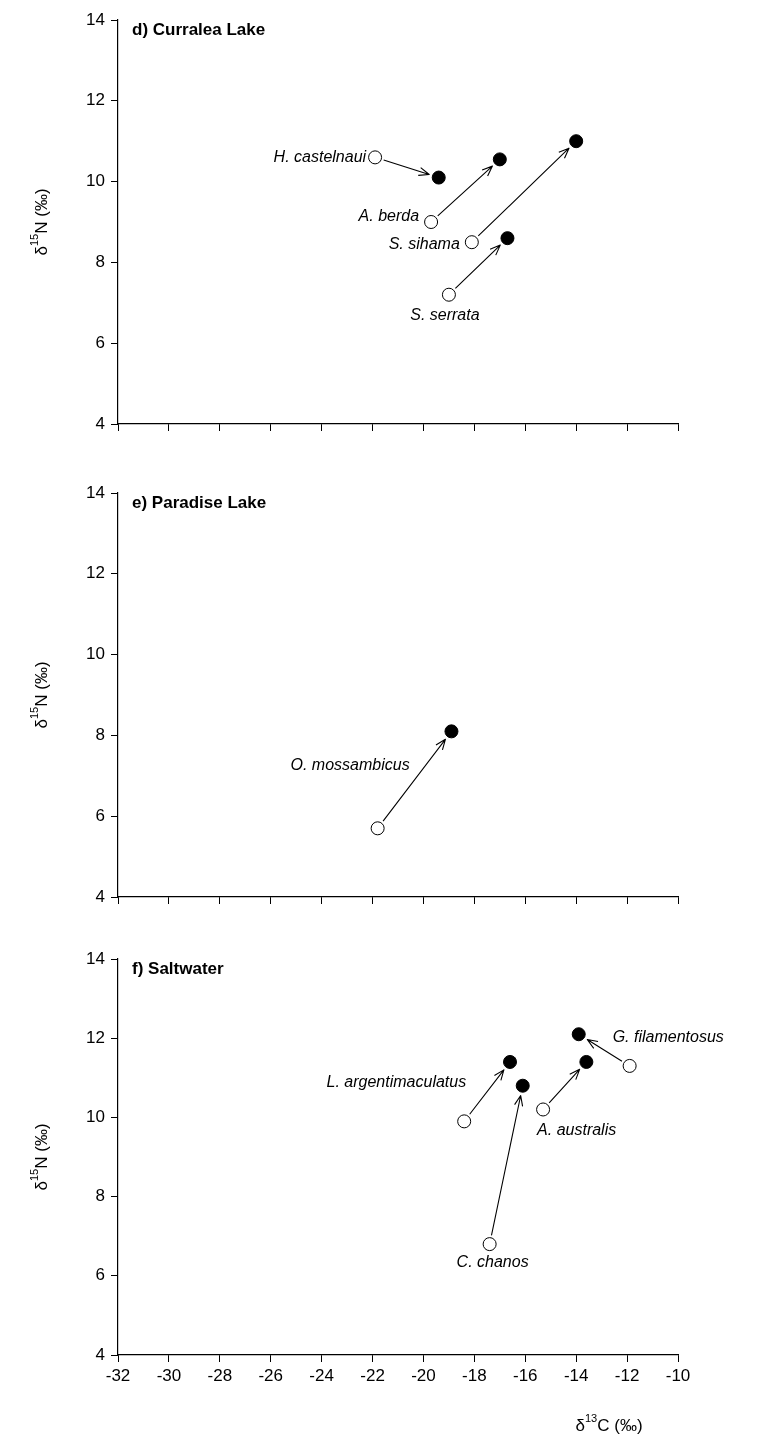 The height and width of the screenshot is (1448, 765). Describe the element at coordinates (169, 1375) in the screenshot. I see `x-tick-label: -30` at that location.